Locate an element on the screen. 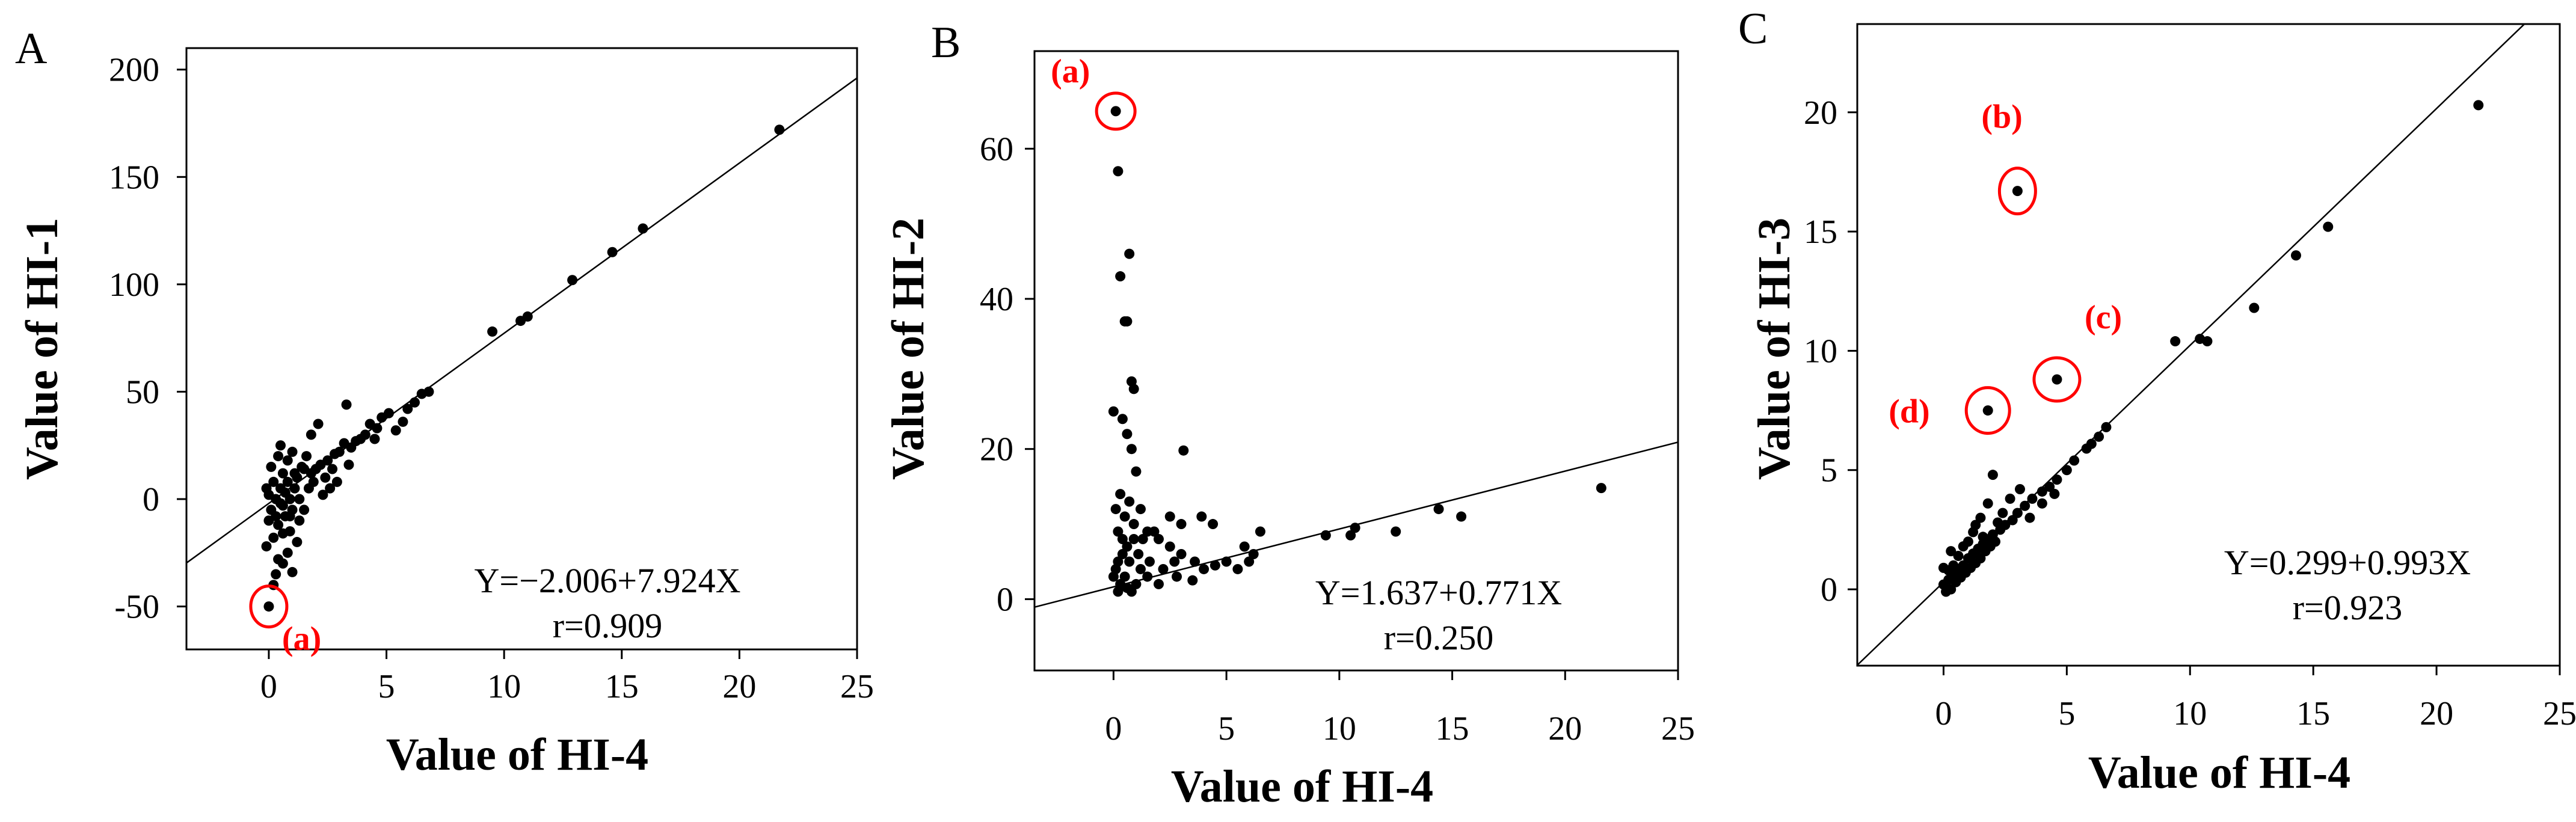  correlation-b: r=0.250 is located at coordinates (1439, 637).